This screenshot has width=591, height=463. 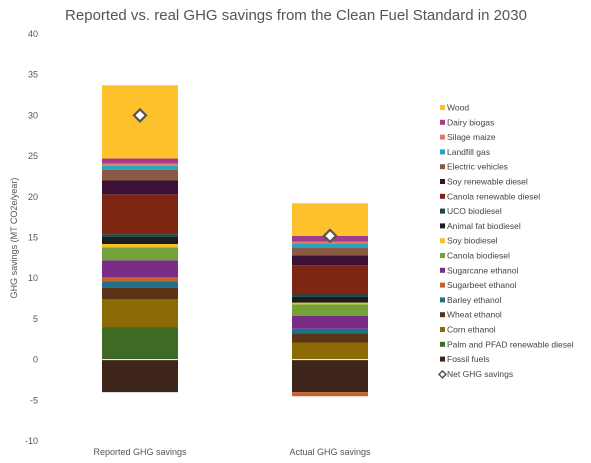 I want to click on y-axis-title: GHG savings (MT CO2e/year), so click(x=14, y=238).